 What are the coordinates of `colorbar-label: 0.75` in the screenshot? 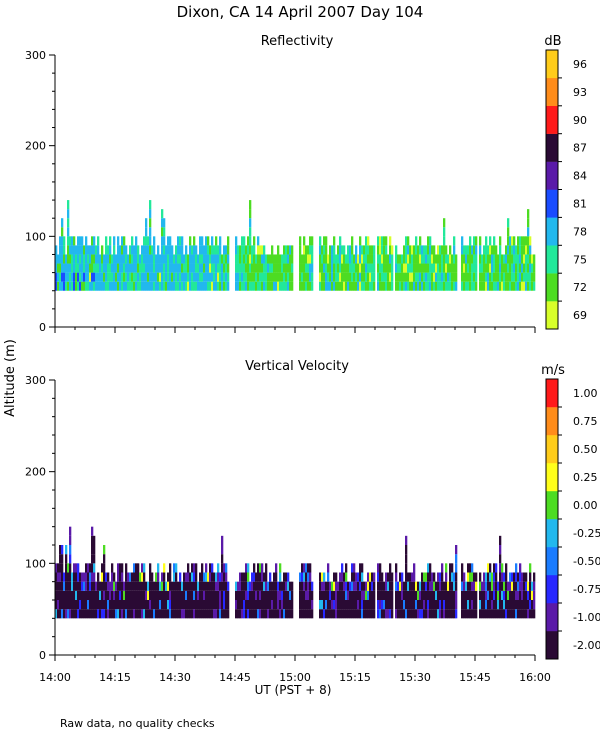 It's located at (585, 421).